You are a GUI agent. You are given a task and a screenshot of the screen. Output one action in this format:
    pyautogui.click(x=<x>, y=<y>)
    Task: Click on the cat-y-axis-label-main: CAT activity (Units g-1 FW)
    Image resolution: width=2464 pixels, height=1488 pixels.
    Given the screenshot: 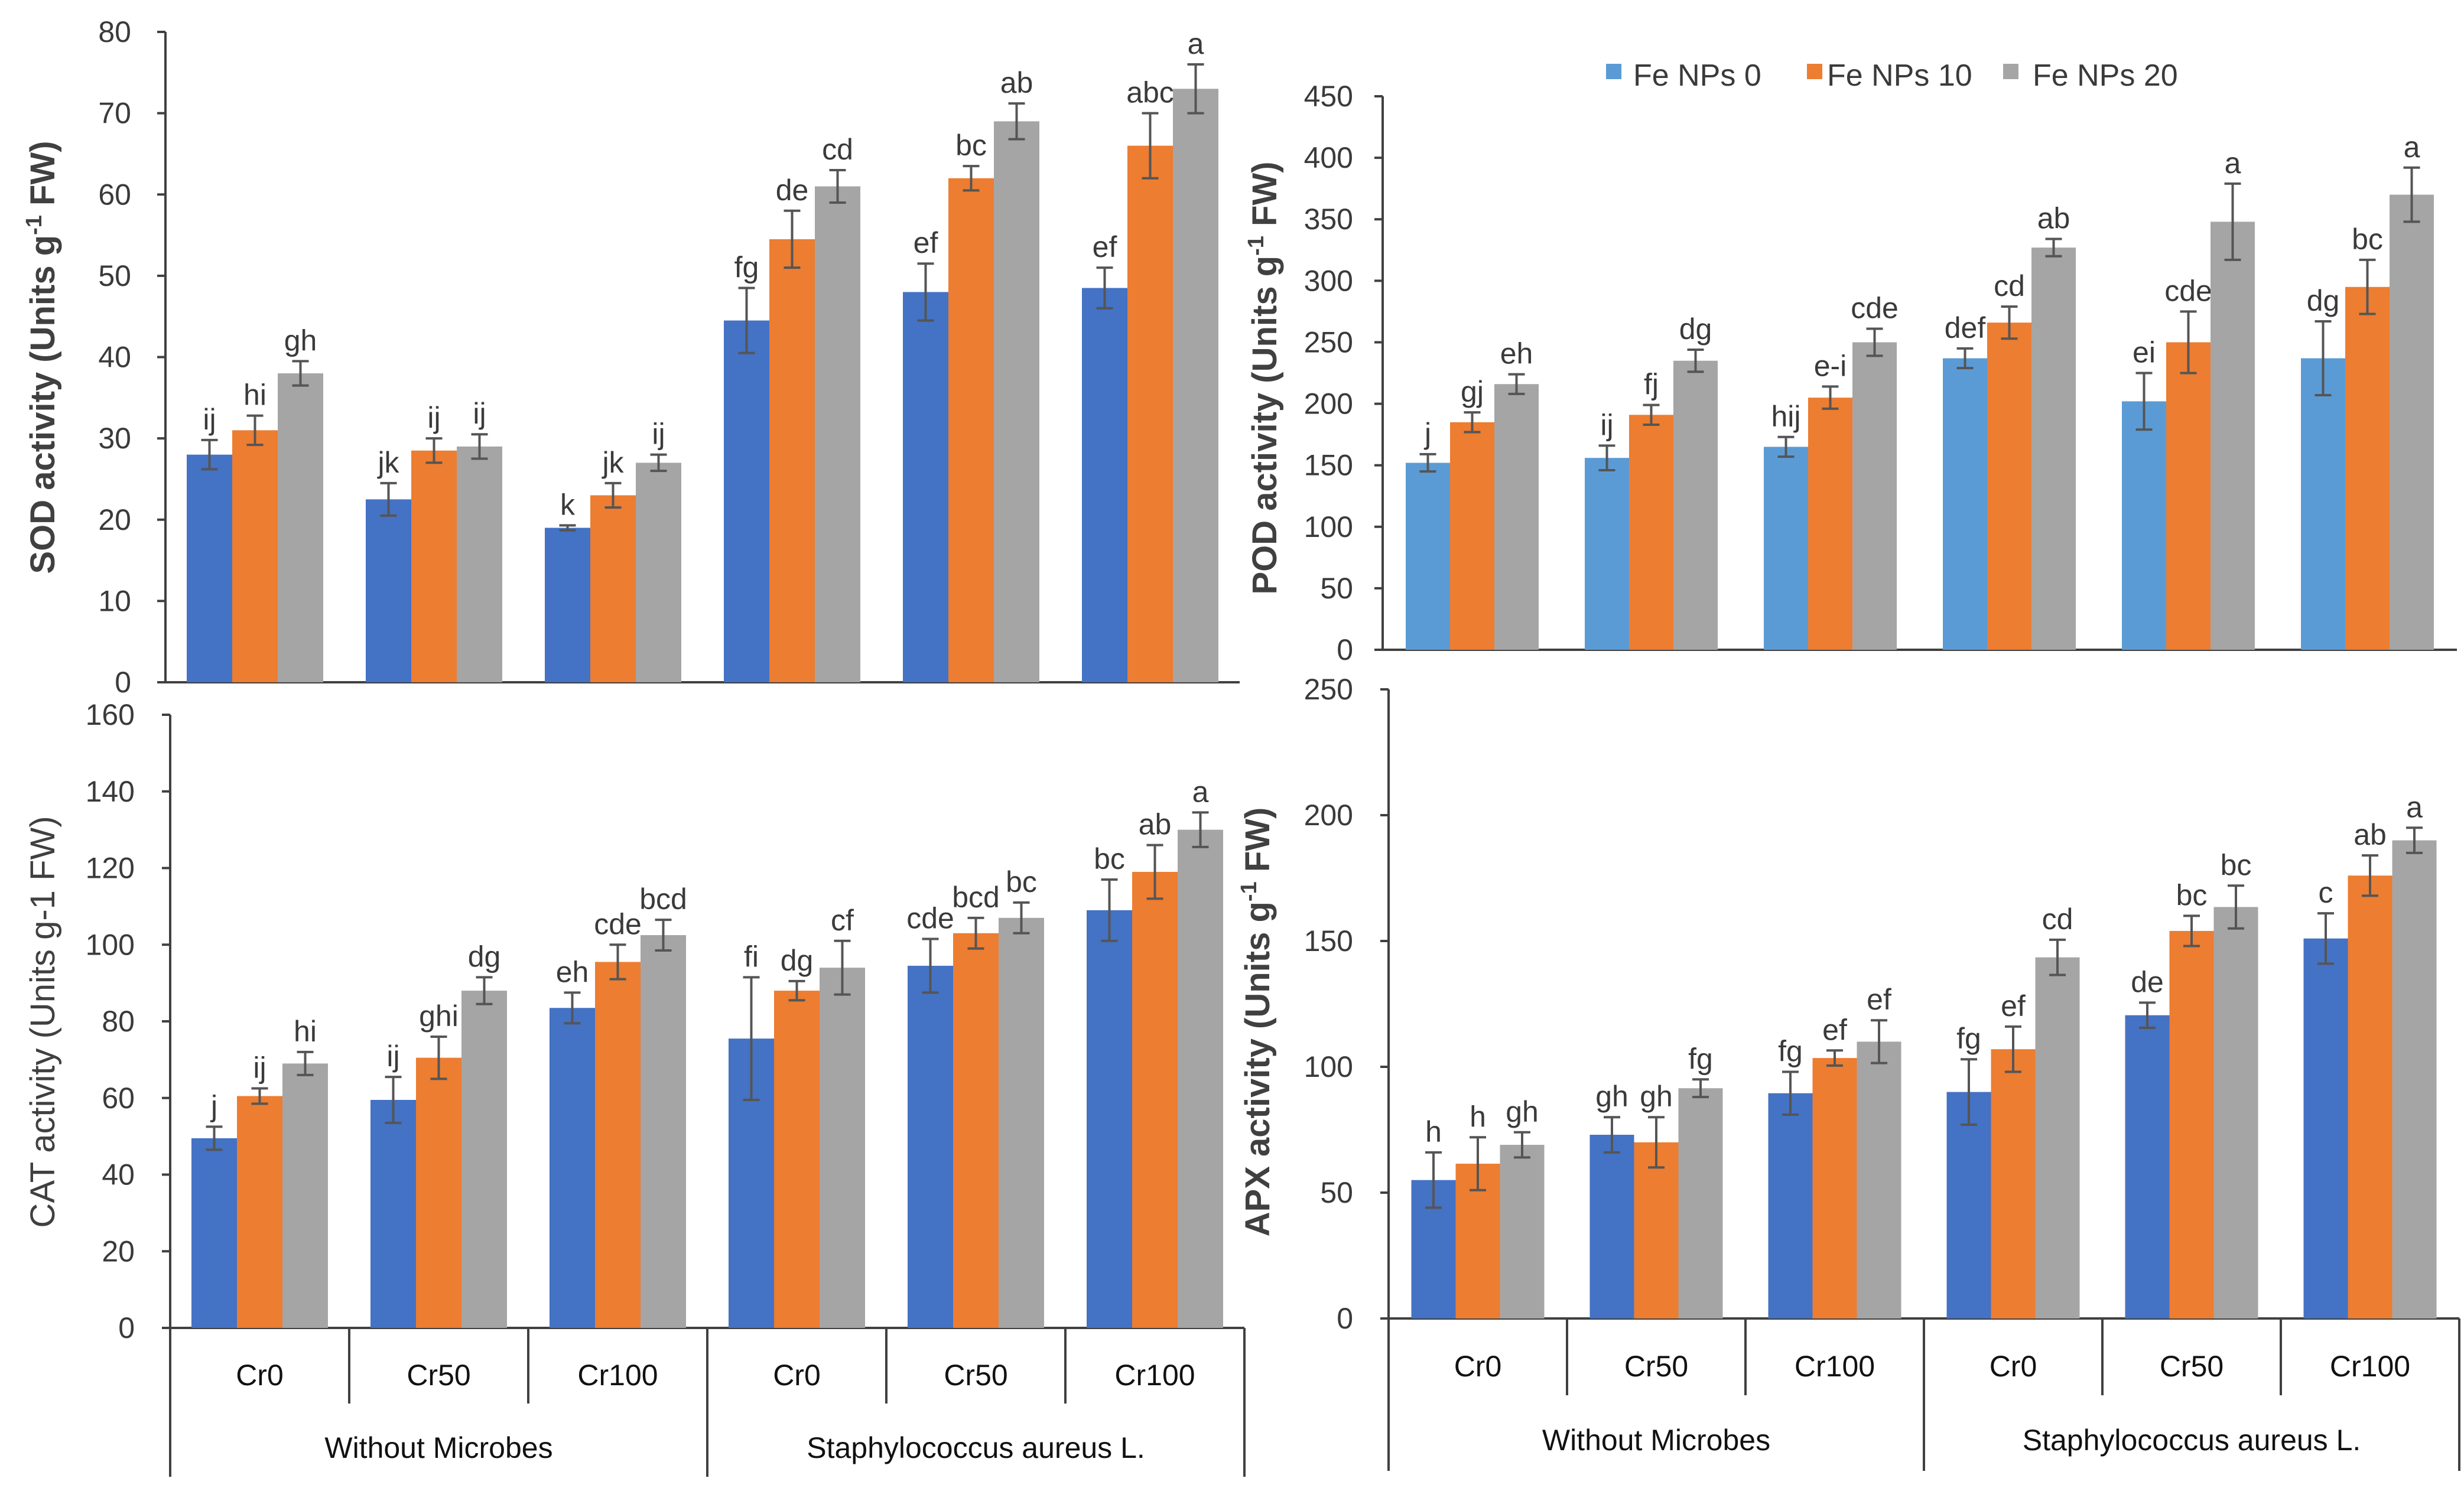 What is the action you would take?
    pyautogui.click(x=43, y=1021)
    